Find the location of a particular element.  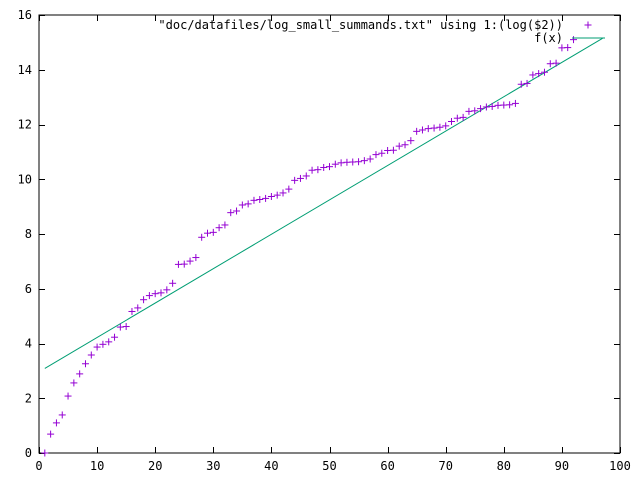

x-tick-label: 10 is located at coordinates (97, 466).